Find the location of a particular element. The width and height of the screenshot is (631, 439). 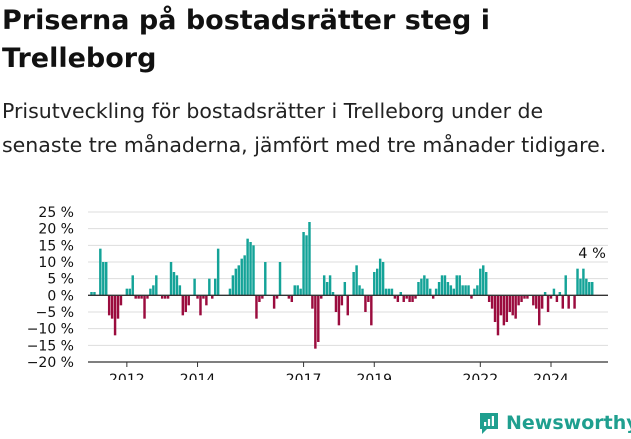

x-tick-label: 2014 is located at coordinates (198, 376).